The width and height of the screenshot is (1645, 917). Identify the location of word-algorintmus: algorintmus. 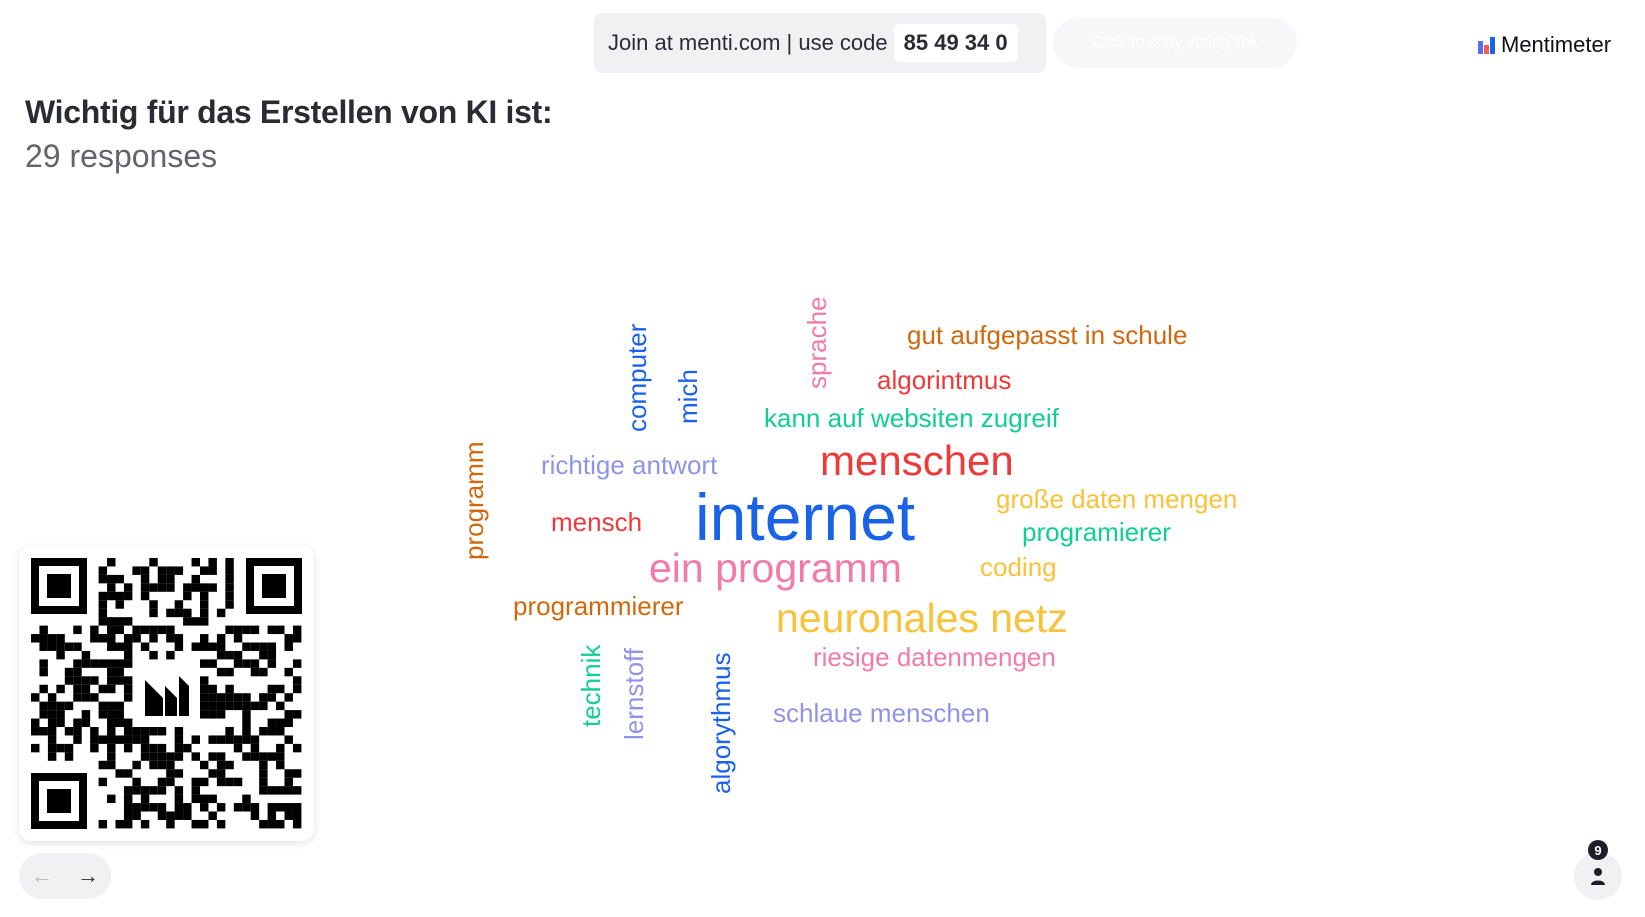
(944, 380).